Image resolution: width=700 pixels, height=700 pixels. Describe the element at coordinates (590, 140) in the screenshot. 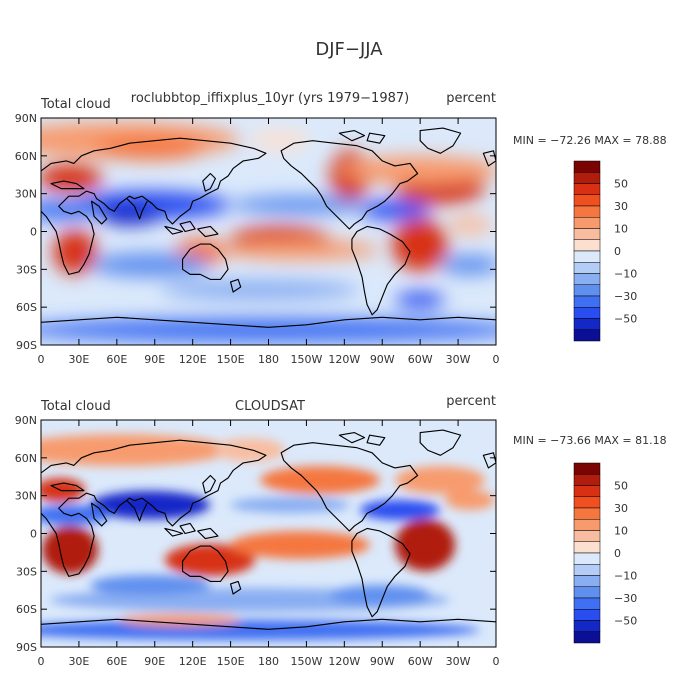

I see `min-max-stats: MIN = −72.26 MAX = 78.88` at that location.